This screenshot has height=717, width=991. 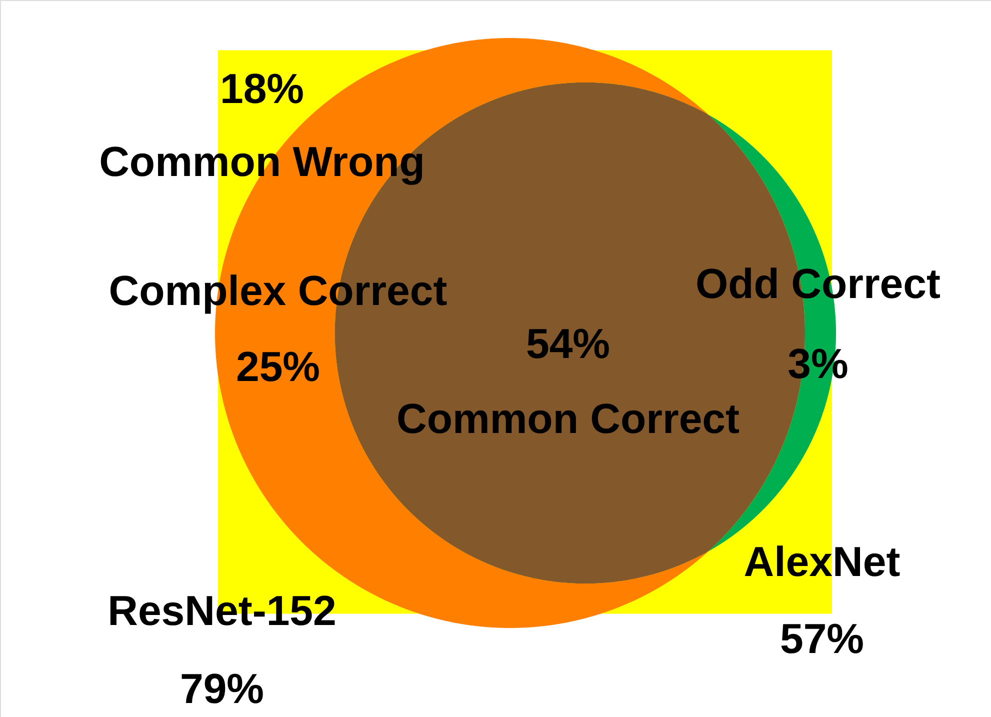 What do you see at coordinates (568, 418) in the screenshot?
I see `category-label: Common Correct` at bounding box center [568, 418].